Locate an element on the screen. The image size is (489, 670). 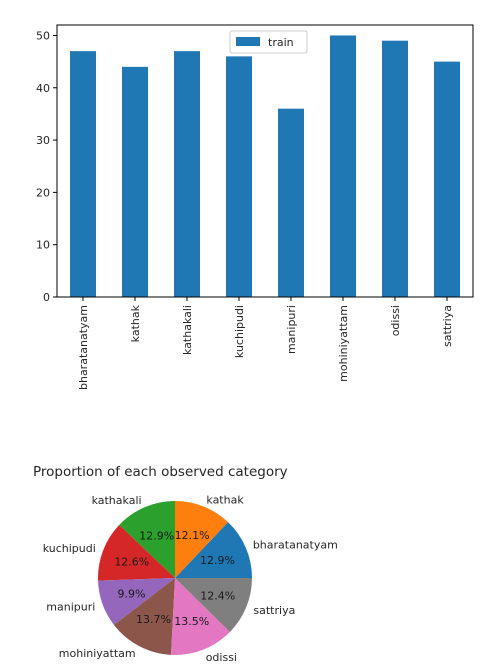
x-tick-label: manipuri is located at coordinates (291, 329).